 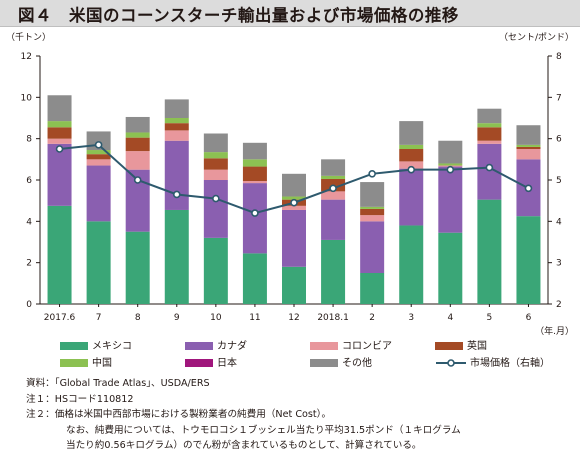 What do you see at coordinates (559, 98) in the screenshot?
I see `right-tick-label: 7` at bounding box center [559, 98].